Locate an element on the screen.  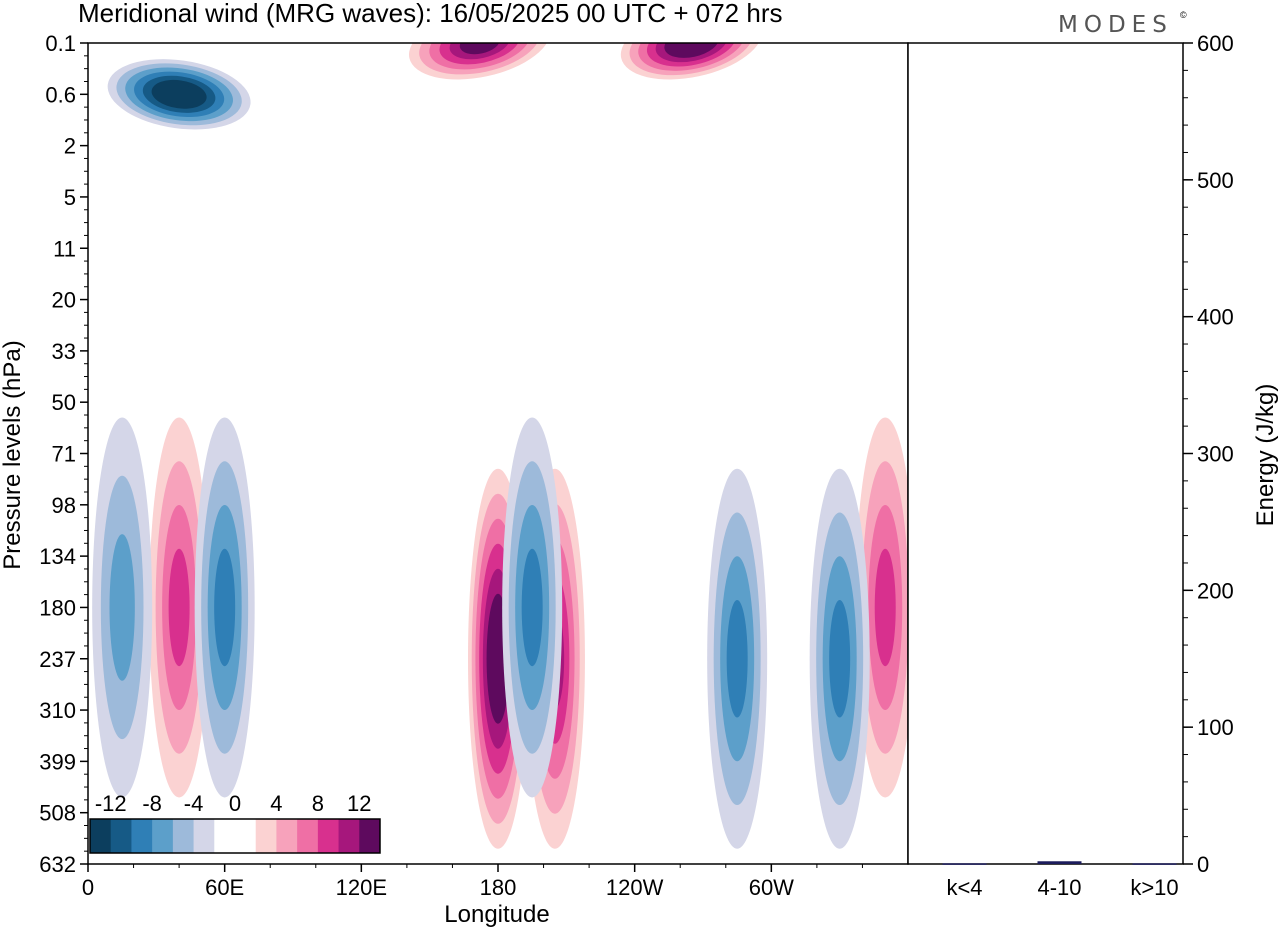
x-tick-label: 180 is located at coordinates (498, 887).